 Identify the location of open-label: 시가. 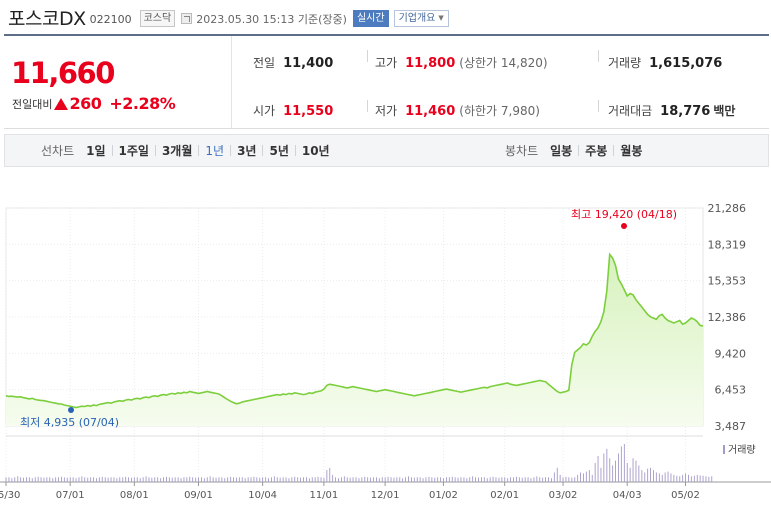
(264, 111).